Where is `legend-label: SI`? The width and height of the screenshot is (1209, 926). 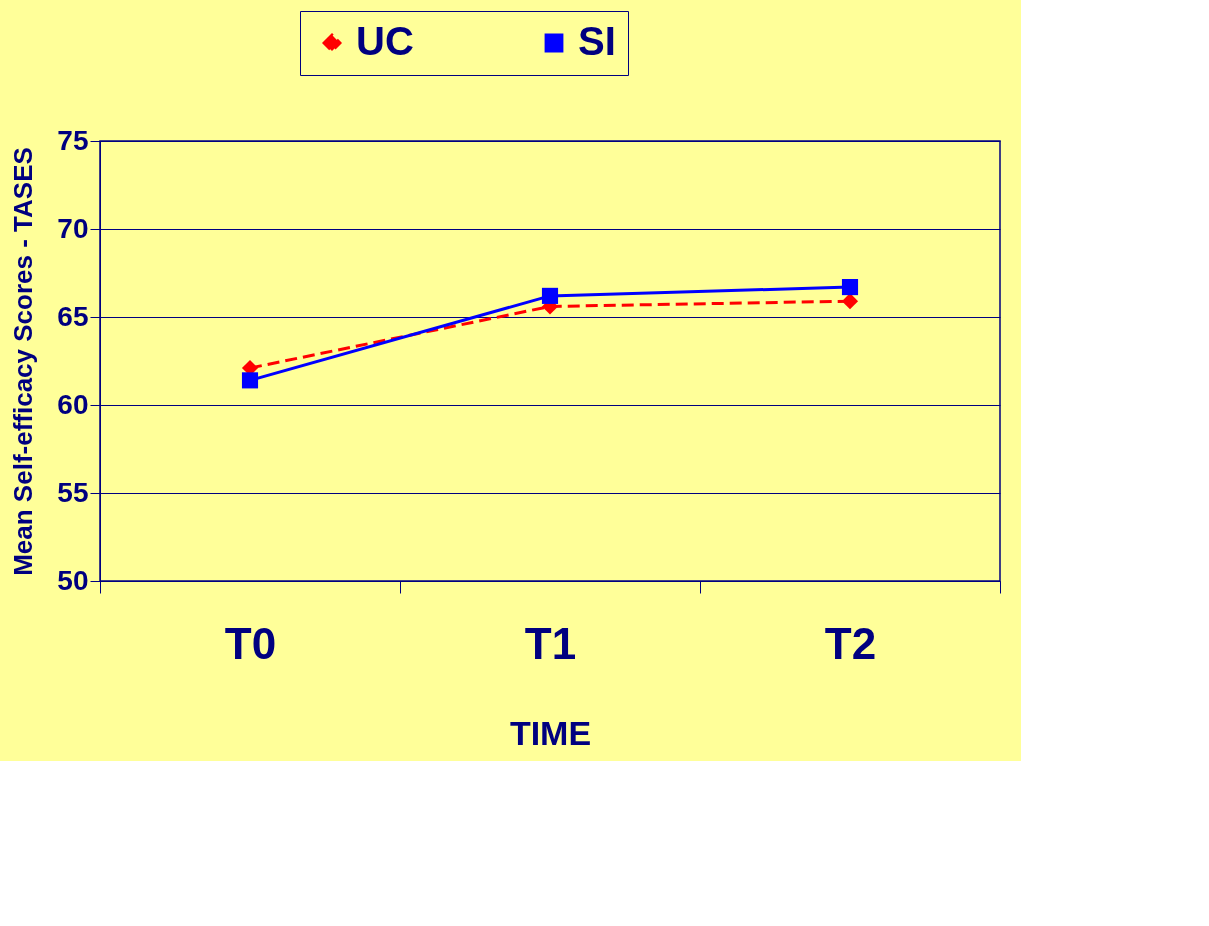
legend-label: SI is located at coordinates (597, 41).